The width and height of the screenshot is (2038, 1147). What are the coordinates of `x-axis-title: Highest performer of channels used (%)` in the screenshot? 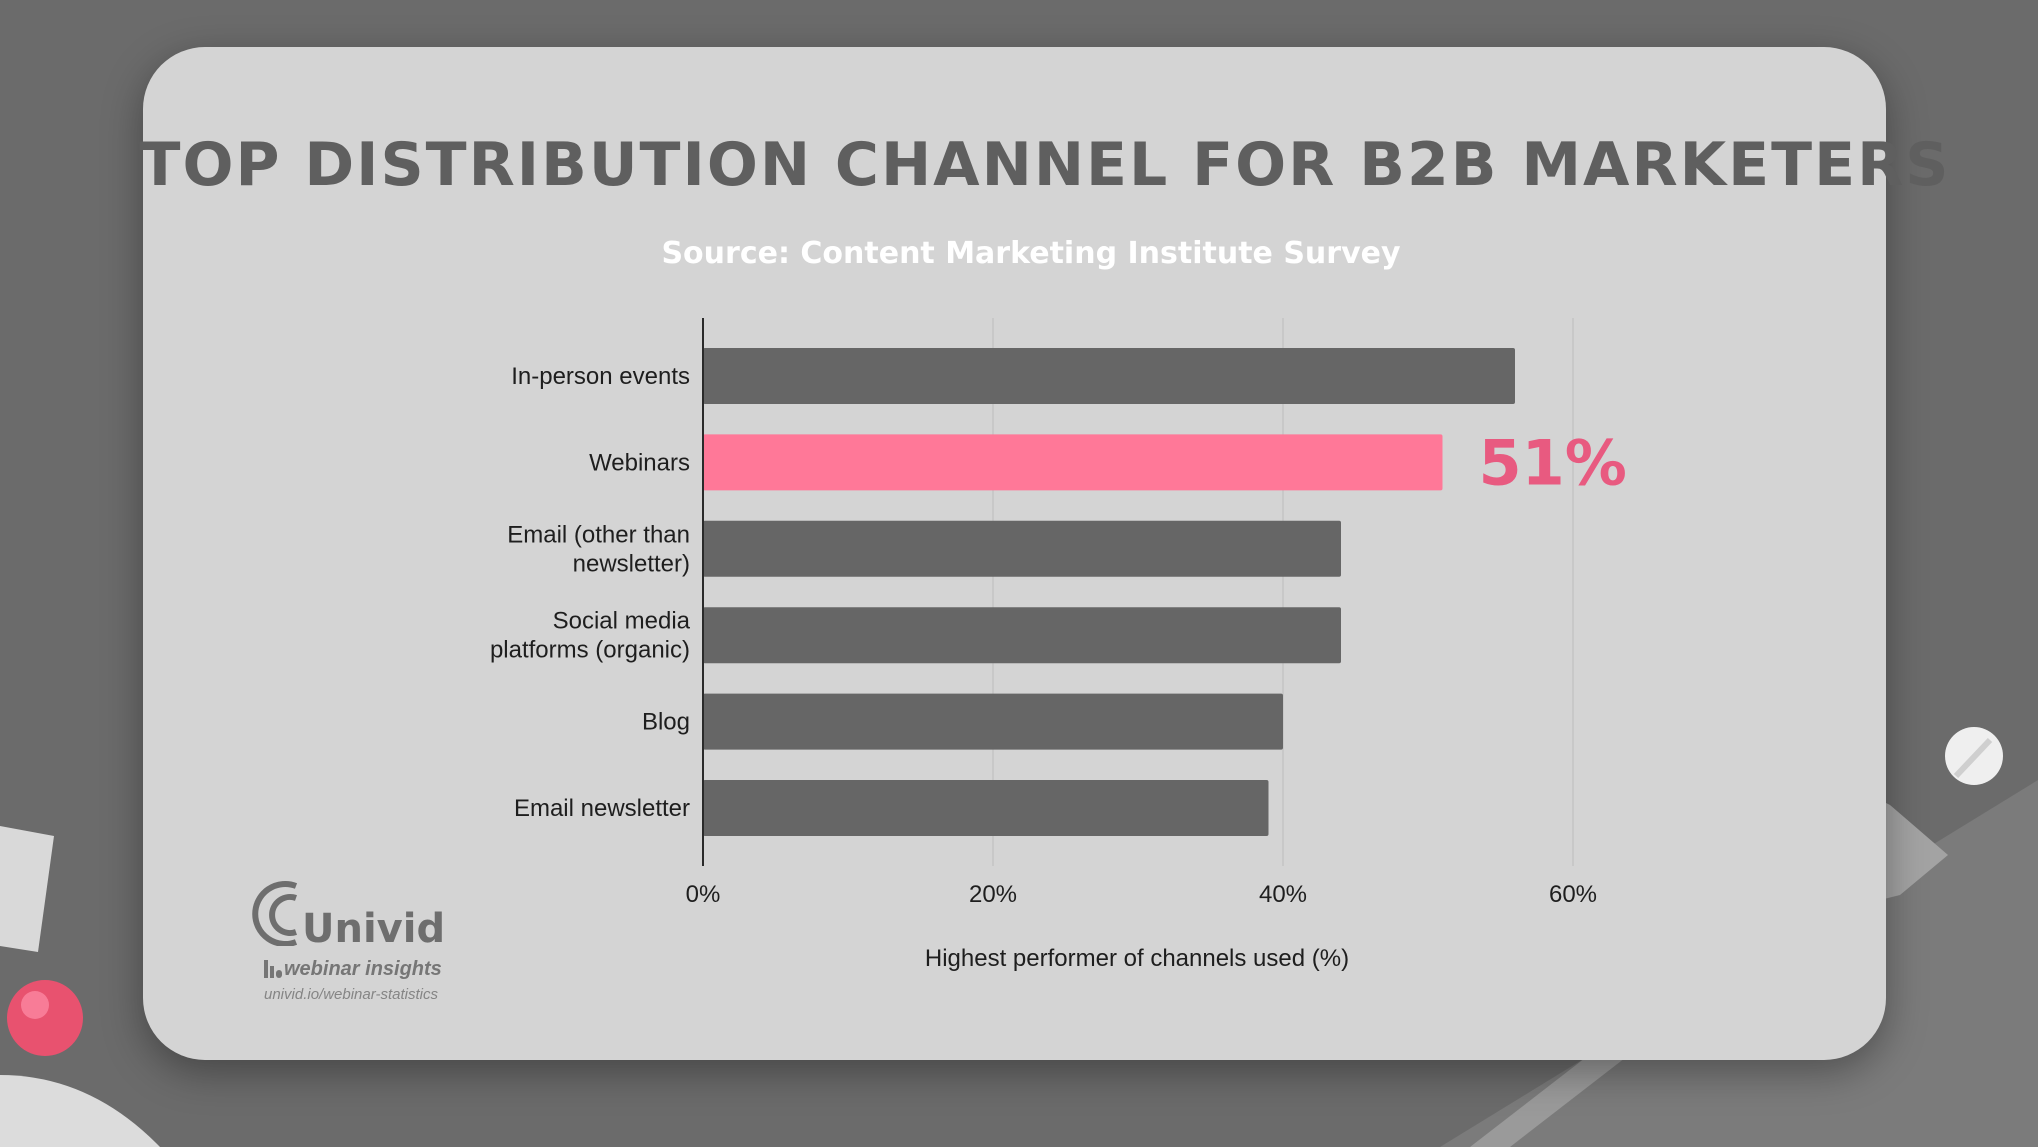 It's located at (1137, 958).